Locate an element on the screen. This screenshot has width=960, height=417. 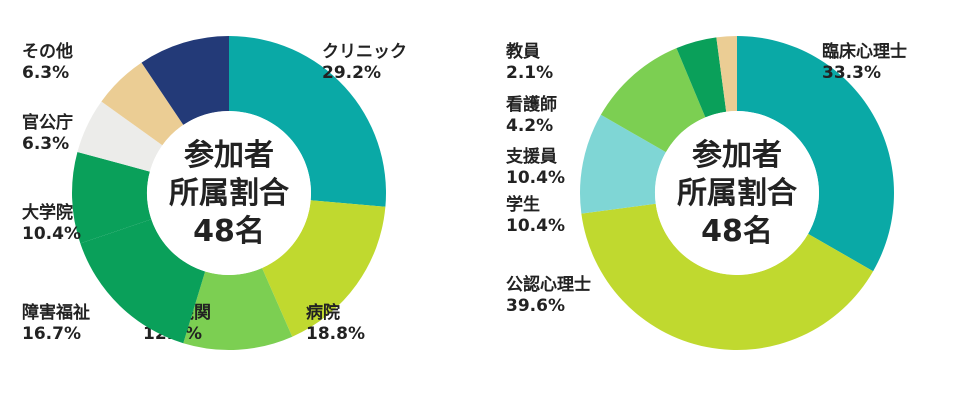
donut-1-slice-value: 18.8% is located at coordinates (335, 334).